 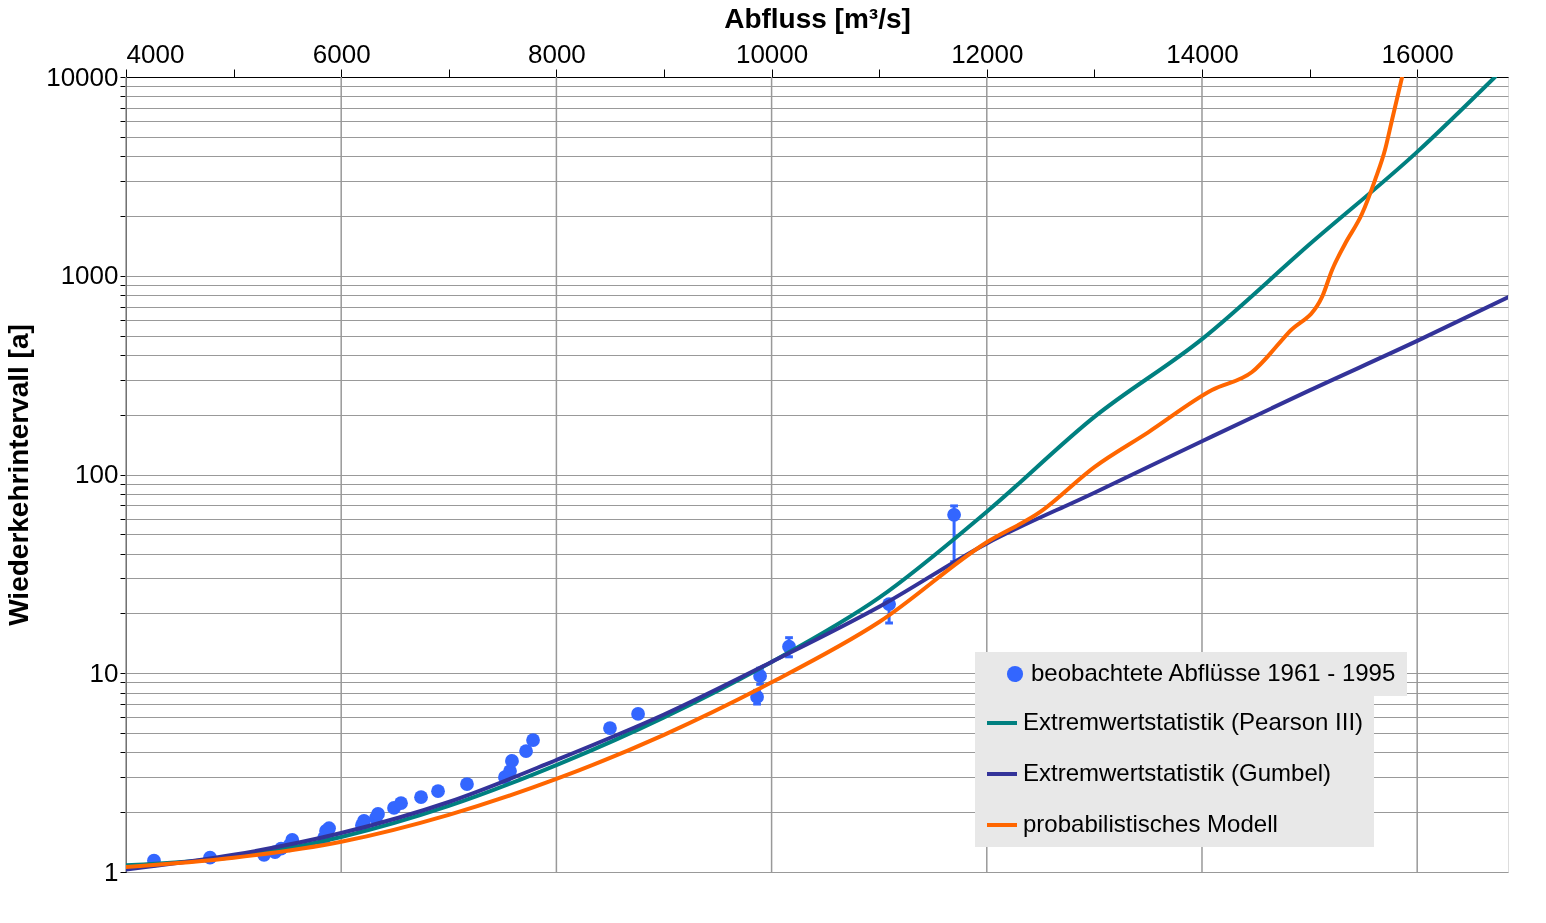 I want to click on x-axis-title: Abfluss [m³/s], so click(x=817, y=18).